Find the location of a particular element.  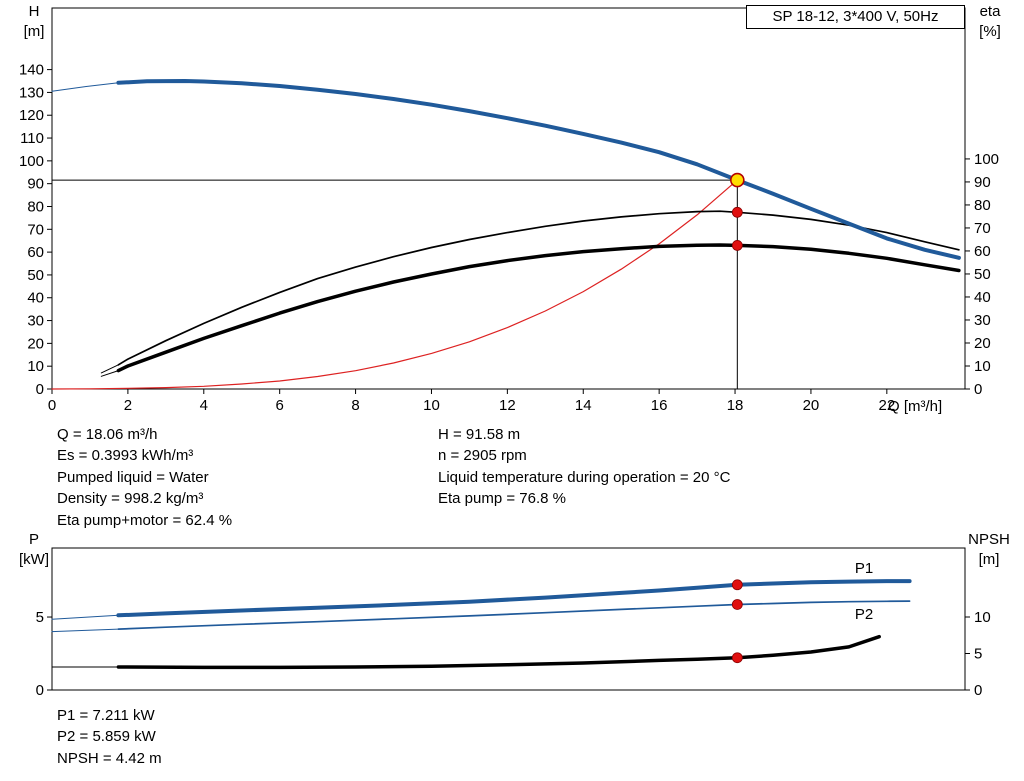

y-right-tick-label: 100 is located at coordinates (986, 159).